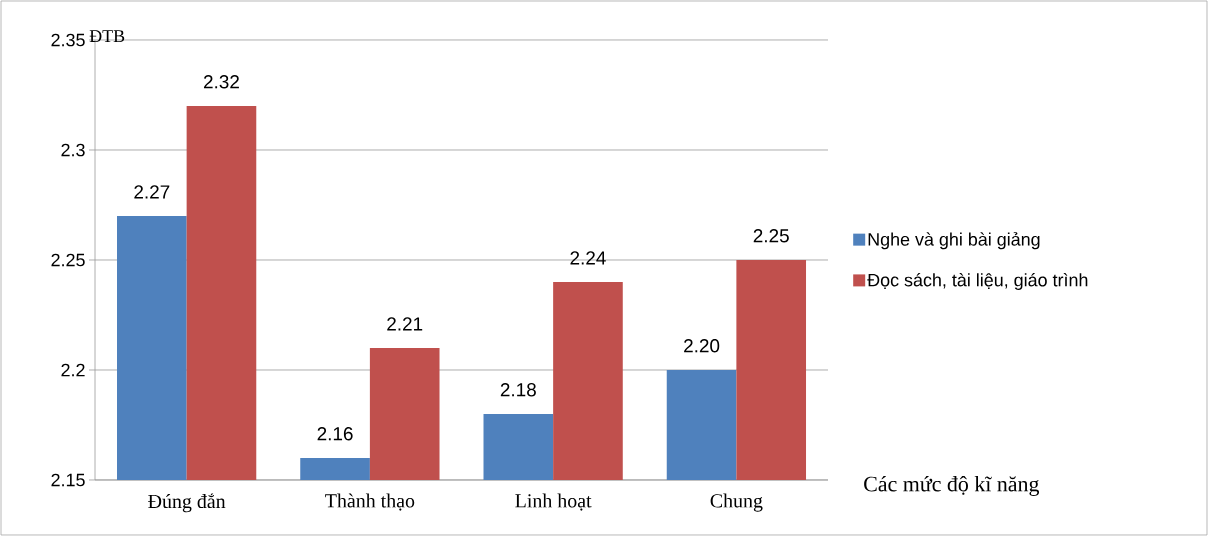  I want to click on y-axis-title: ĐTB, so click(107, 36).